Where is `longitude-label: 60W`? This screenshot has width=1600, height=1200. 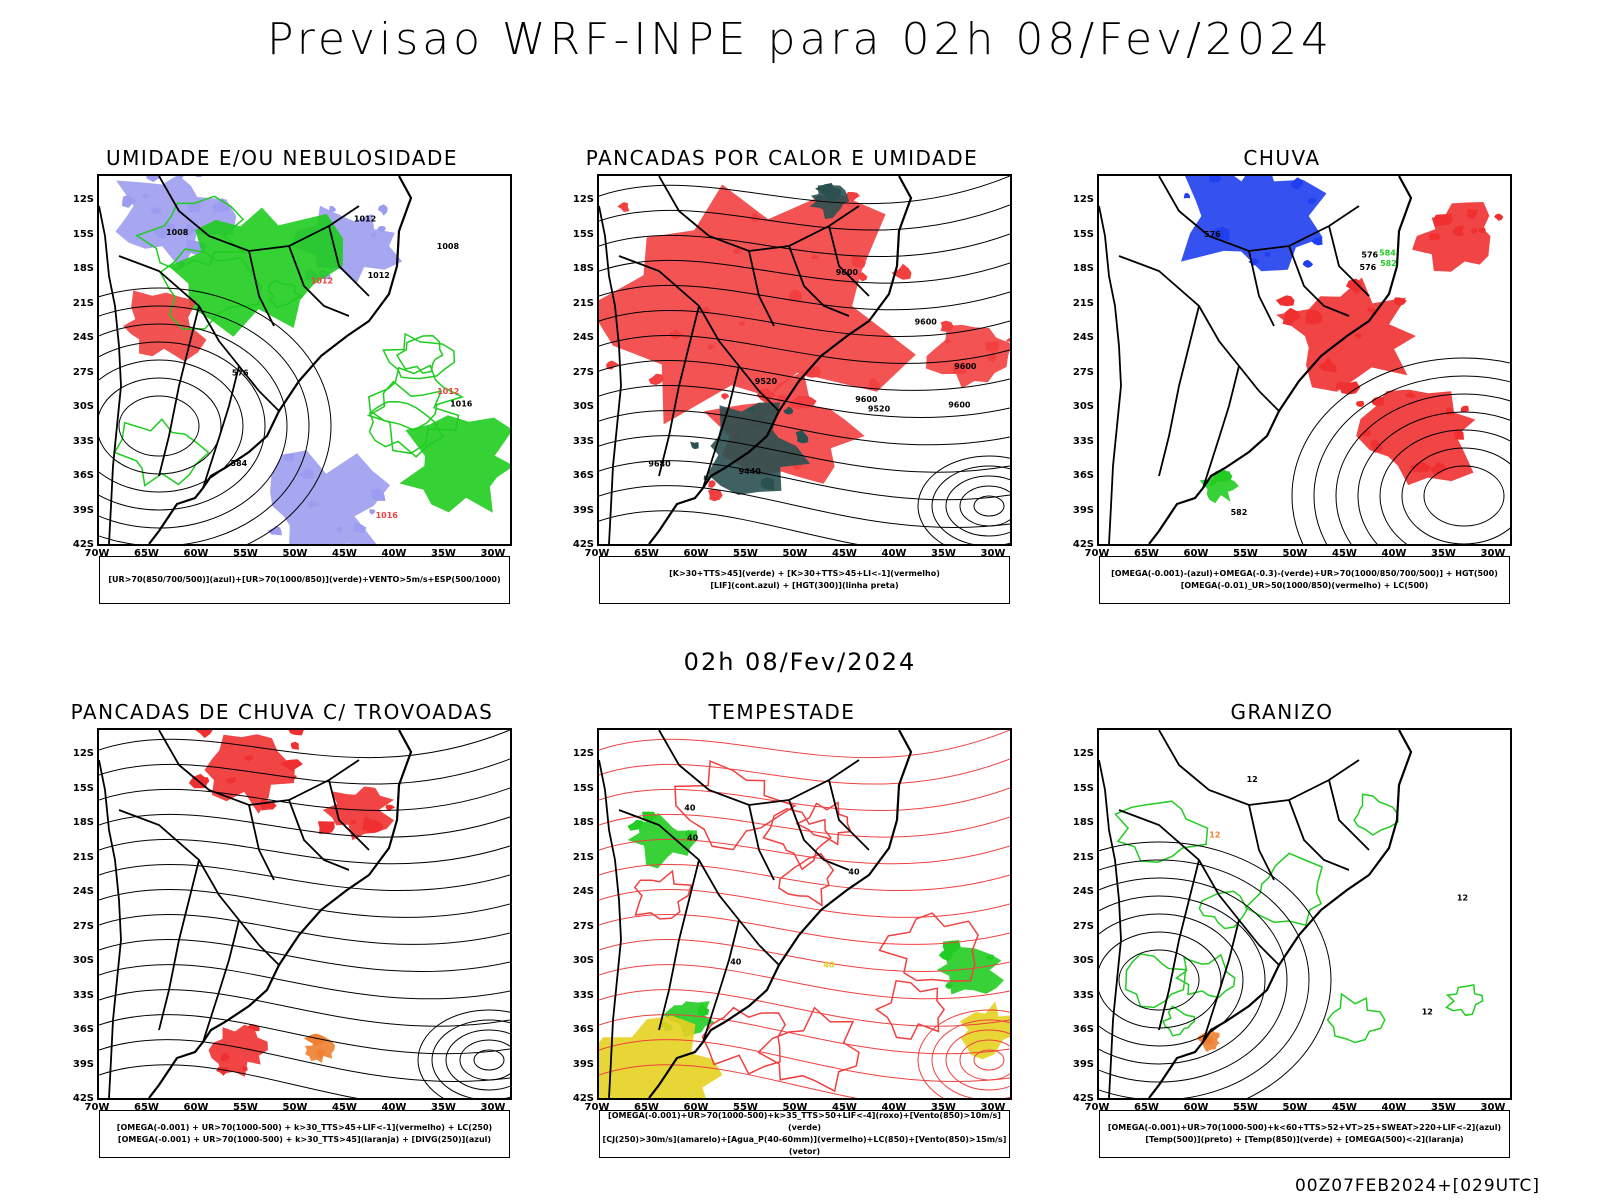
longitude-label: 60W is located at coordinates (696, 1107).